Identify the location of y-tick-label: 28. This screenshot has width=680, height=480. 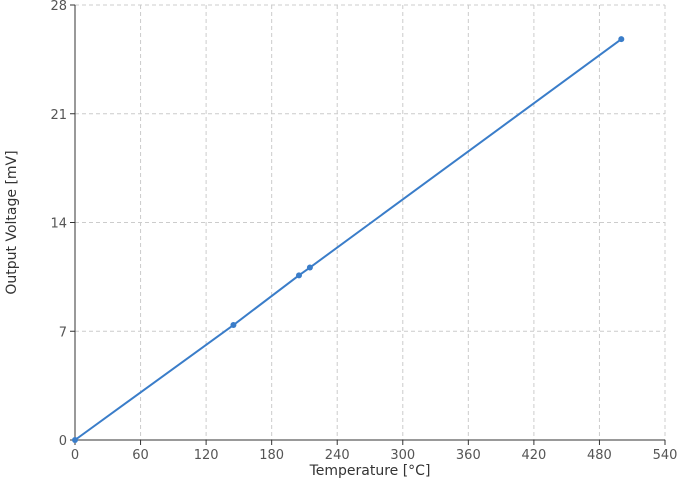
(58, 7).